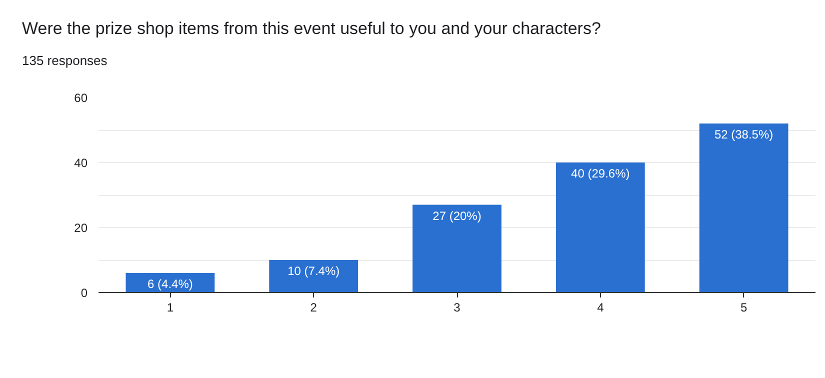 The width and height of the screenshot is (825, 378). Describe the element at coordinates (170, 307) in the screenshot. I see `x-tick-label: 1` at that location.